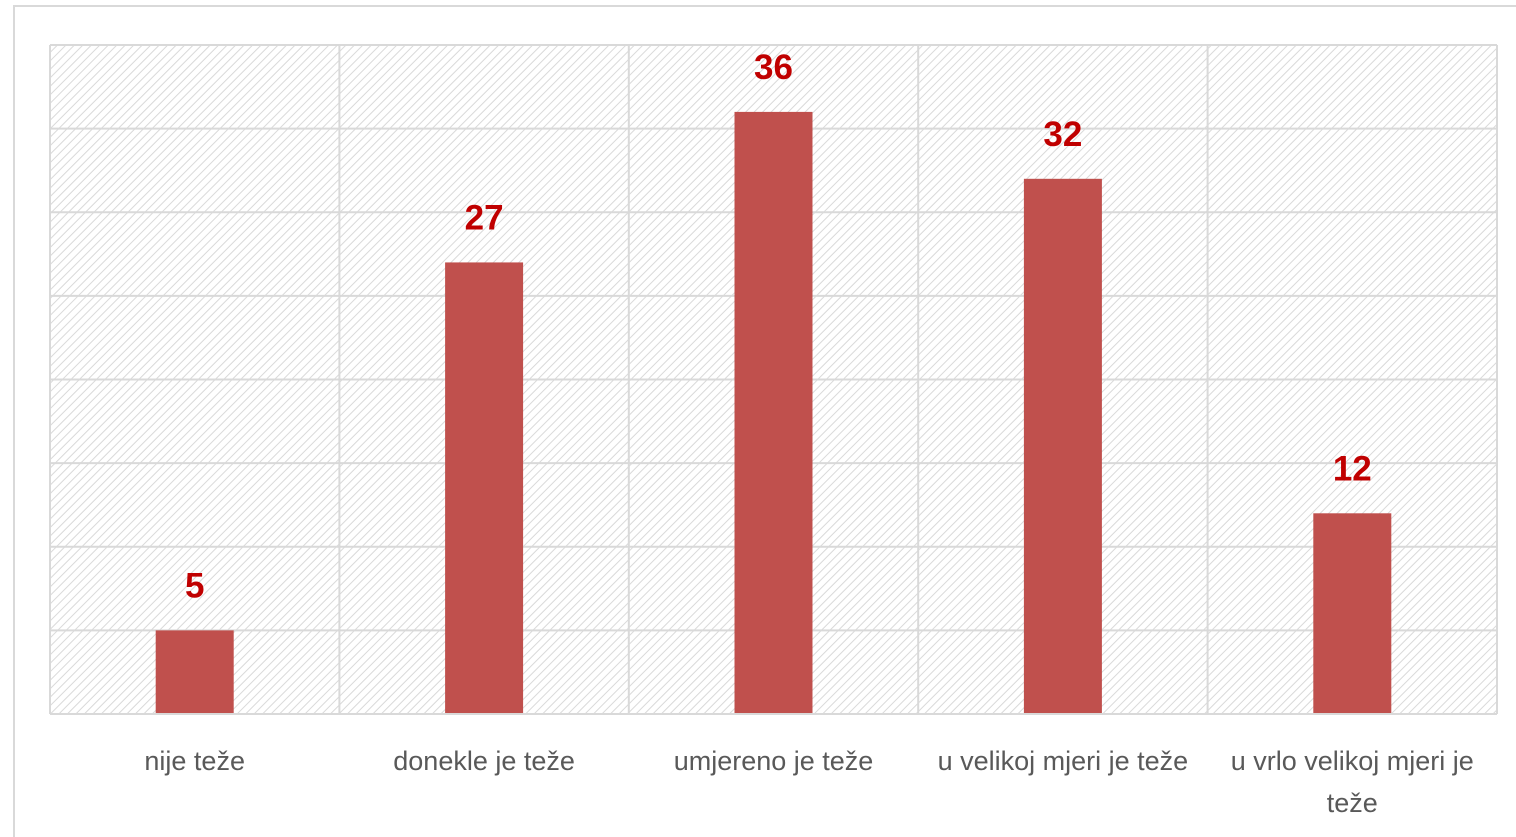  What do you see at coordinates (773, 67) in the screenshot?
I see `data-label: 36` at bounding box center [773, 67].